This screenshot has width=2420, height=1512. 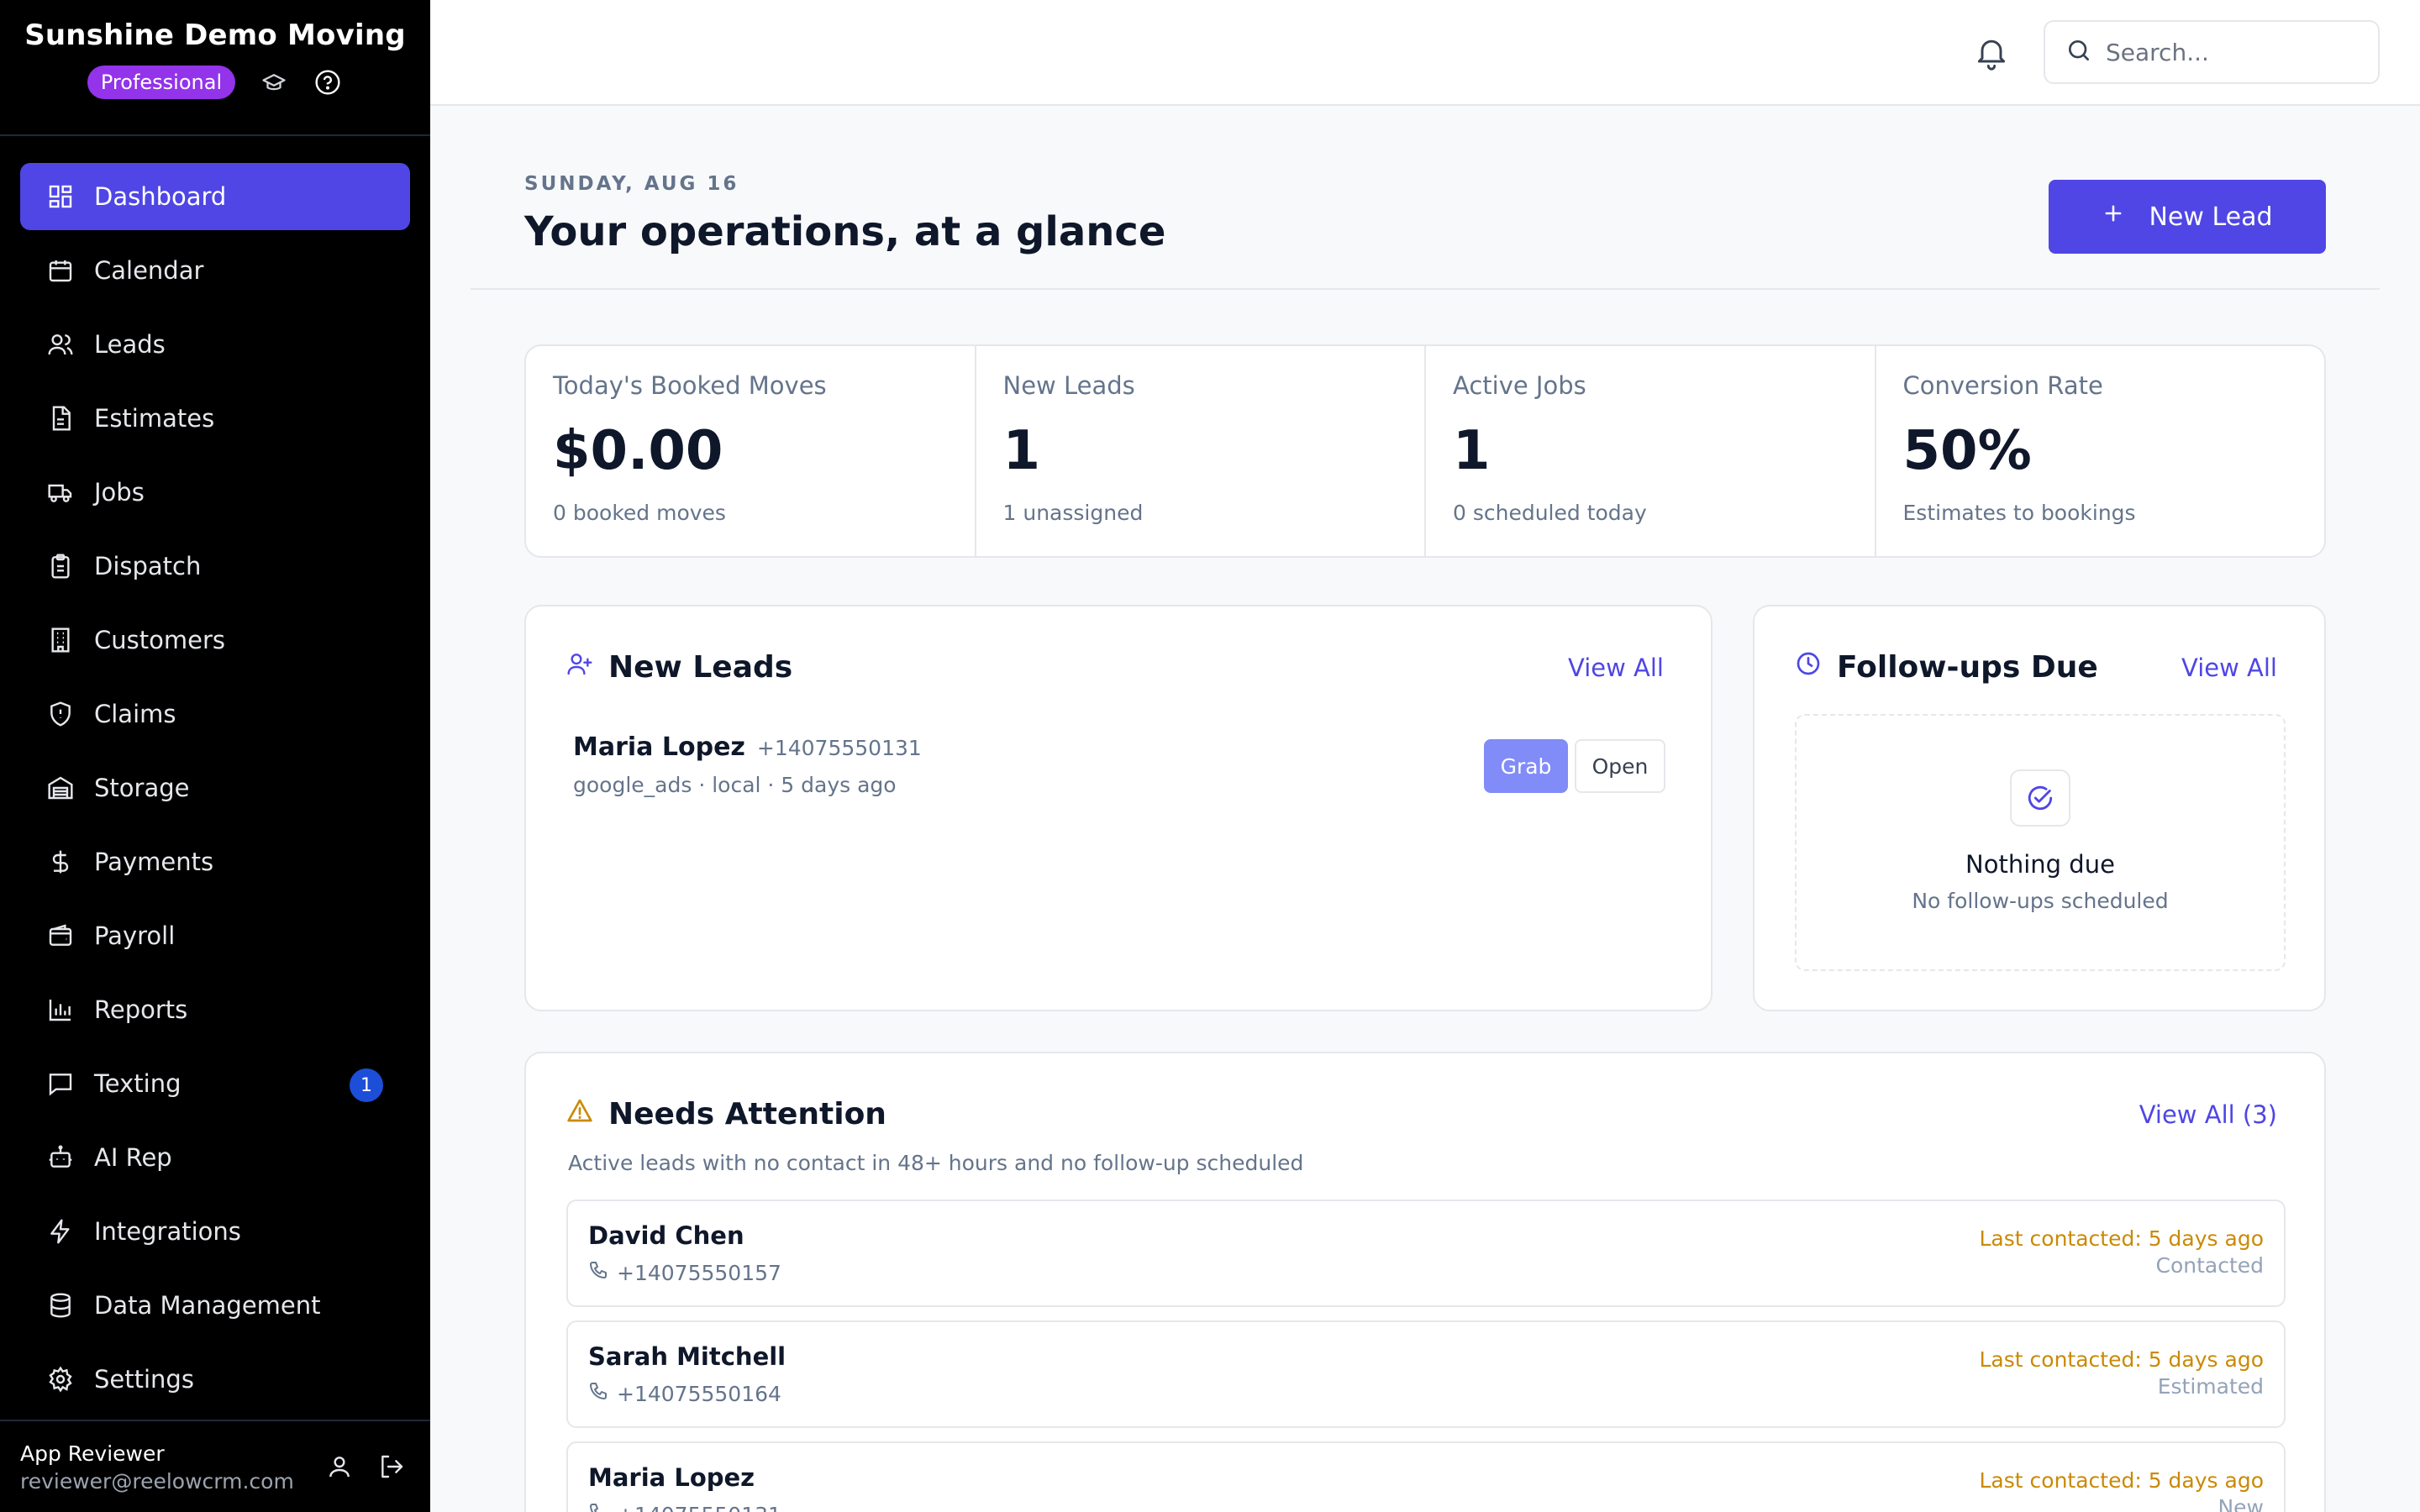 I want to click on sidebar-item-estimates: Estimates, so click(x=215, y=418).